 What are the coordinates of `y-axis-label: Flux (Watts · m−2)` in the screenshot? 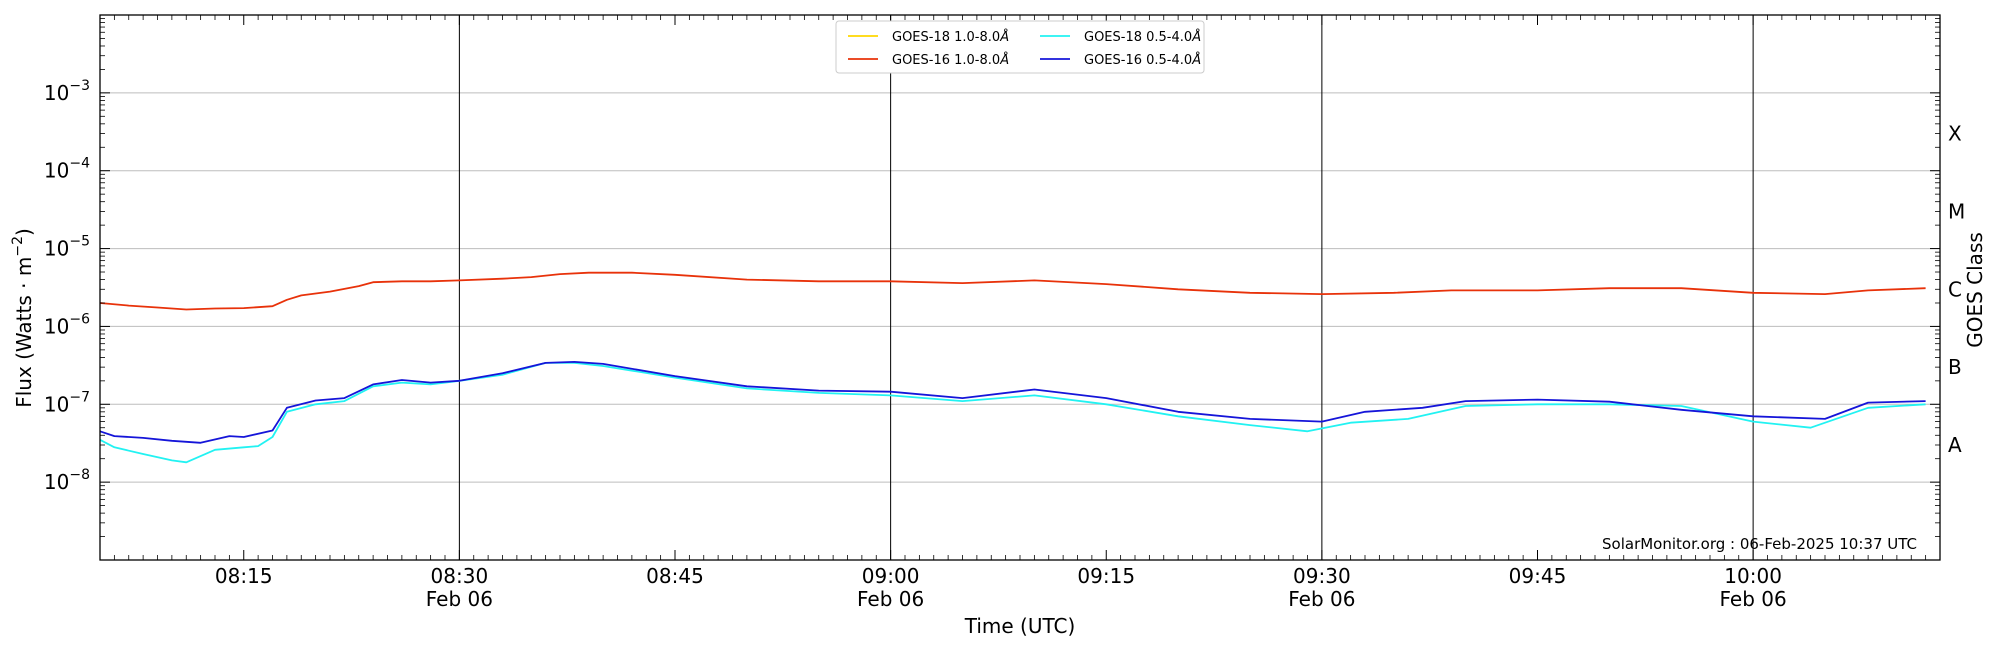 It's located at (23, 318).